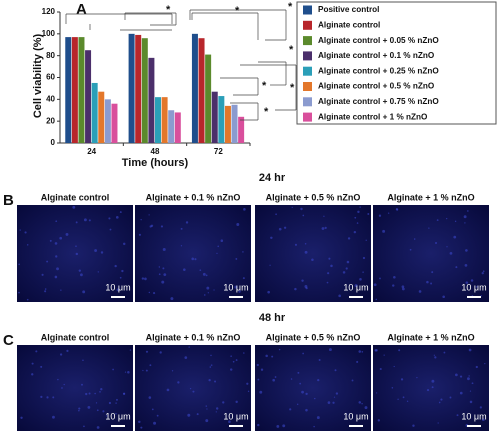 Image resolution: width=500 pixels, height=434 pixels. Describe the element at coordinates (376, 55) in the screenshot. I see `legend-label: Alginate control + 0.1 % nZnO` at that location.